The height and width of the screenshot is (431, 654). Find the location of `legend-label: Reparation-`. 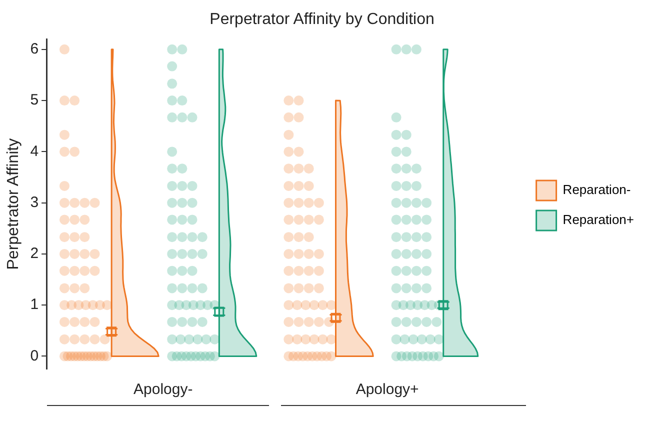

legend-label: Reparation- is located at coordinates (596, 190).